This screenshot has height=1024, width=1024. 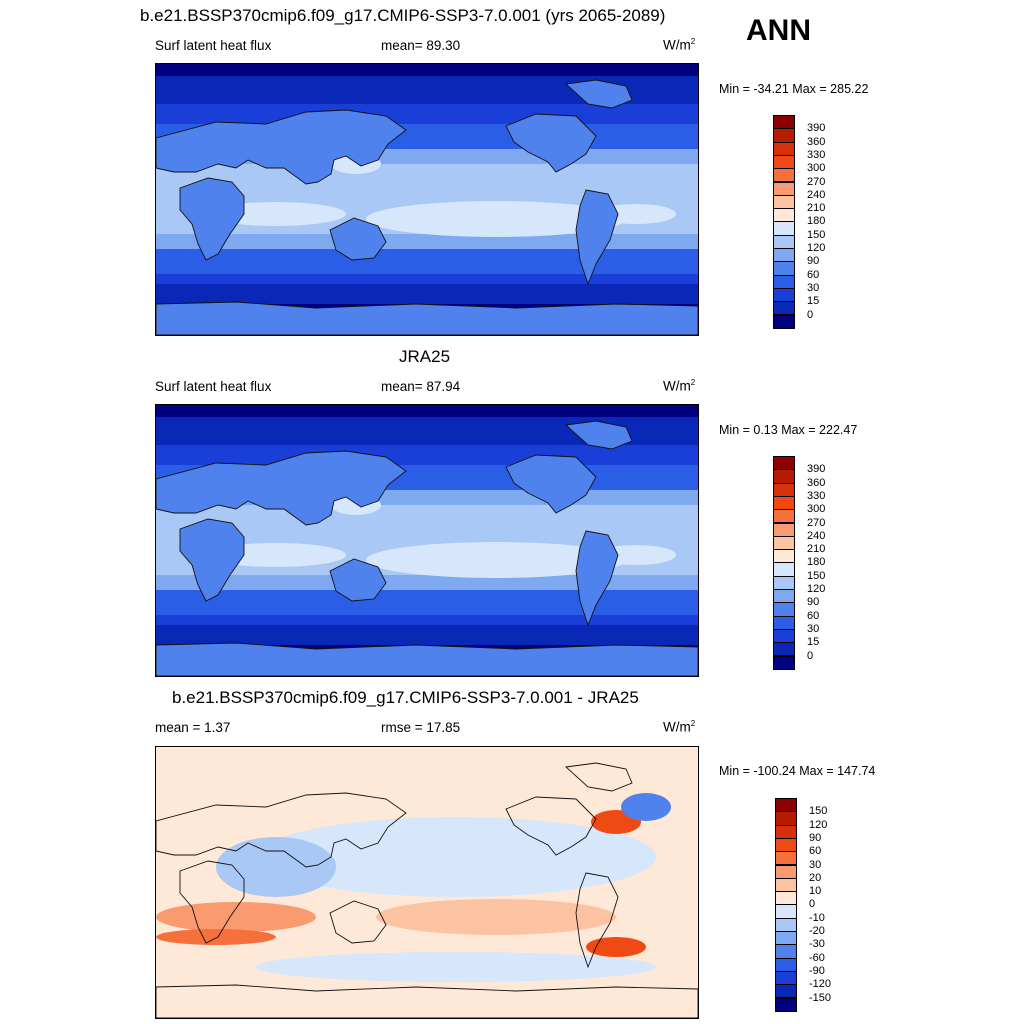 I want to click on panel3-rmse-label: rmse = 17.85, so click(x=421, y=727).